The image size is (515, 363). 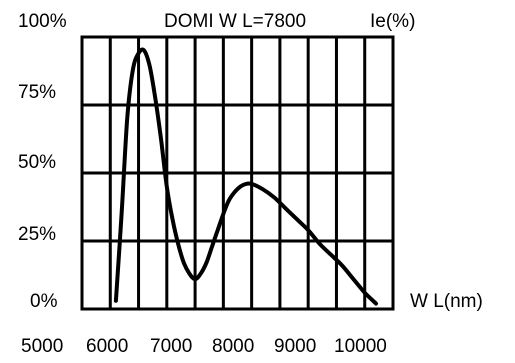 I want to click on y-tick-label: 100%, so click(x=42, y=21).